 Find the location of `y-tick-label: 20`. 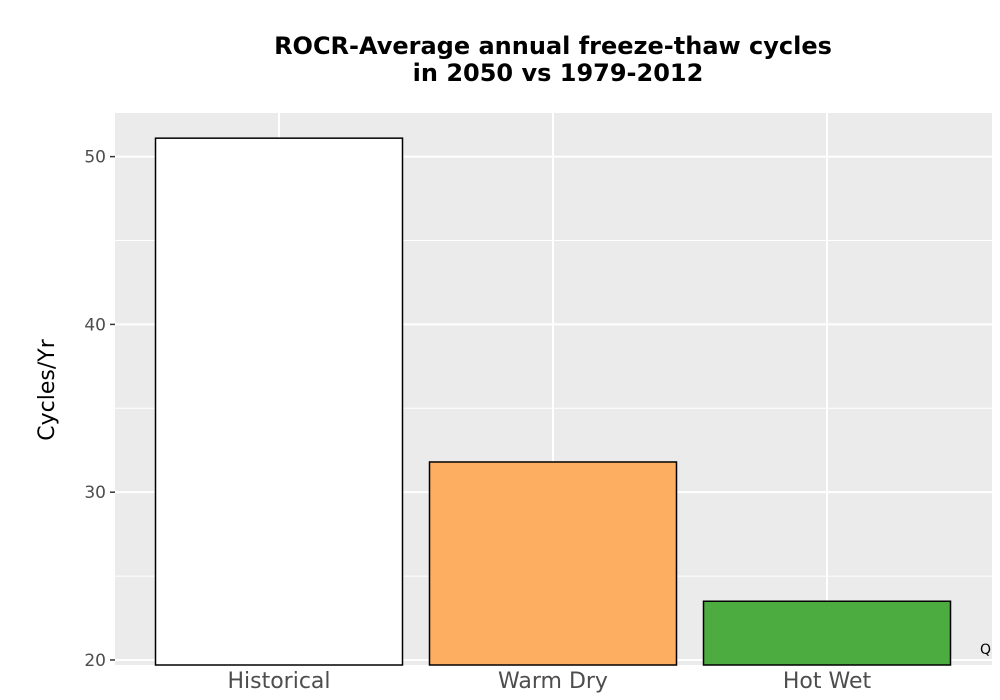

y-tick-label: 20 is located at coordinates (95, 661).